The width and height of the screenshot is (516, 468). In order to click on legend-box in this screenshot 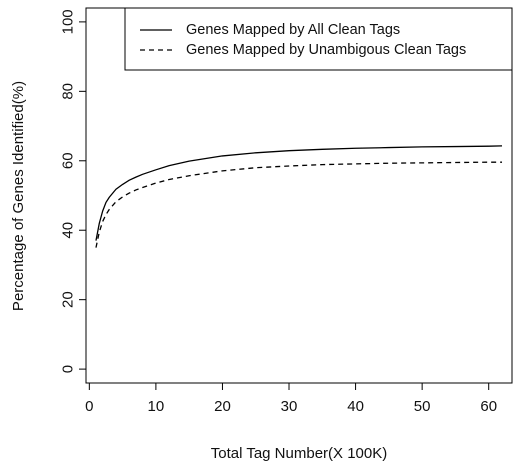, I will do `click(318, 39)`.